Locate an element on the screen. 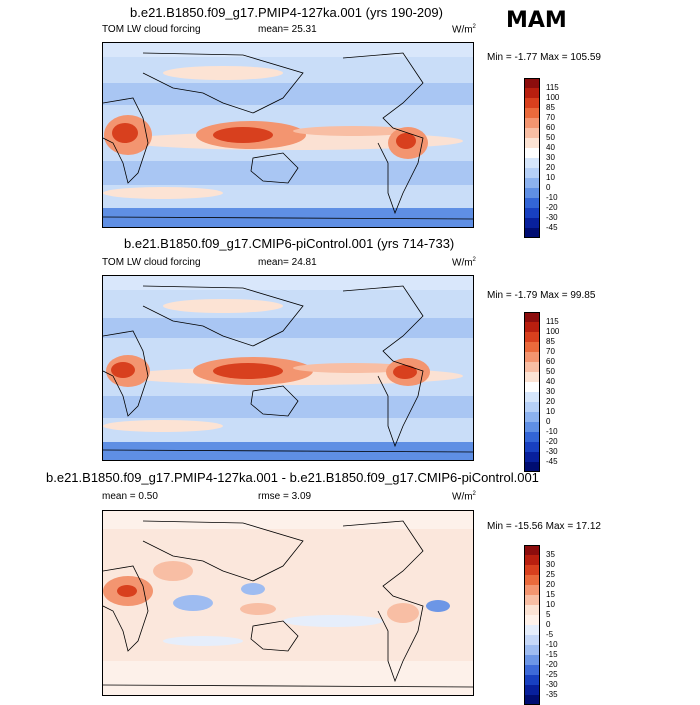 The width and height of the screenshot is (700, 705). map-2-subtropic-band-s is located at coordinates (288, 407).